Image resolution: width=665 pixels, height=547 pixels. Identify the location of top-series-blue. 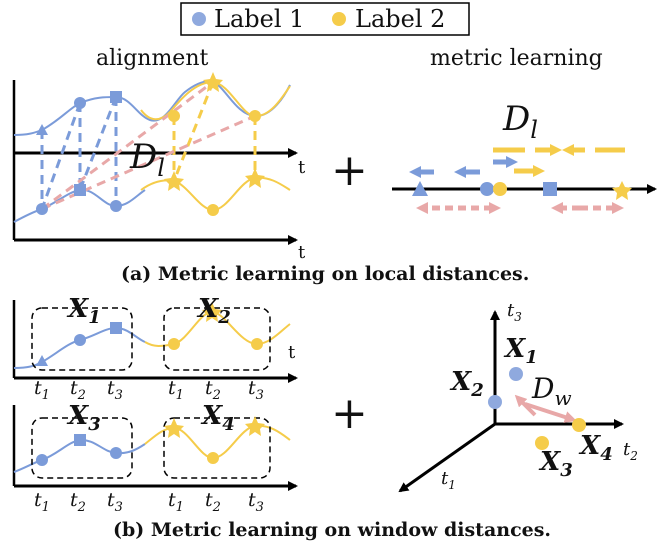
(152, 108).